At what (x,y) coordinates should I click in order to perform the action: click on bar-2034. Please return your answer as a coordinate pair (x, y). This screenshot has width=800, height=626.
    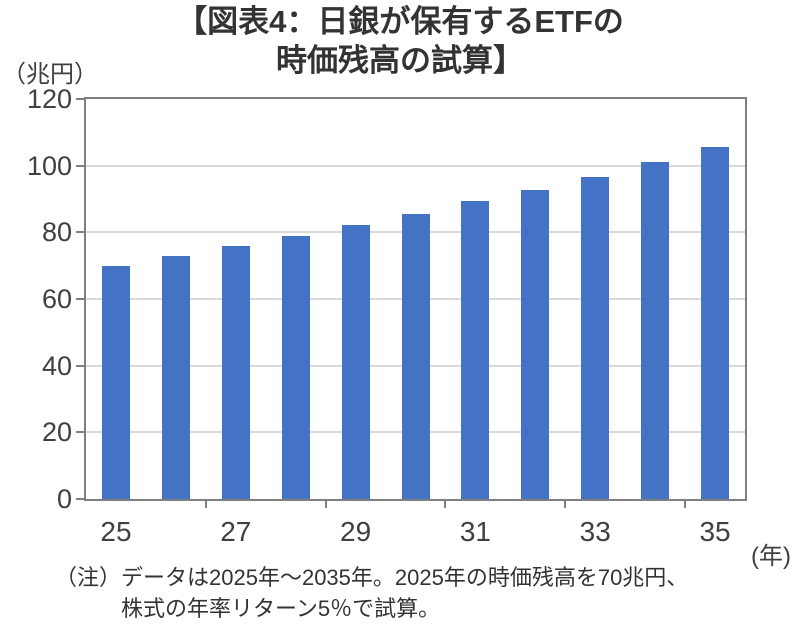
    Looking at the image, I should click on (655, 330).